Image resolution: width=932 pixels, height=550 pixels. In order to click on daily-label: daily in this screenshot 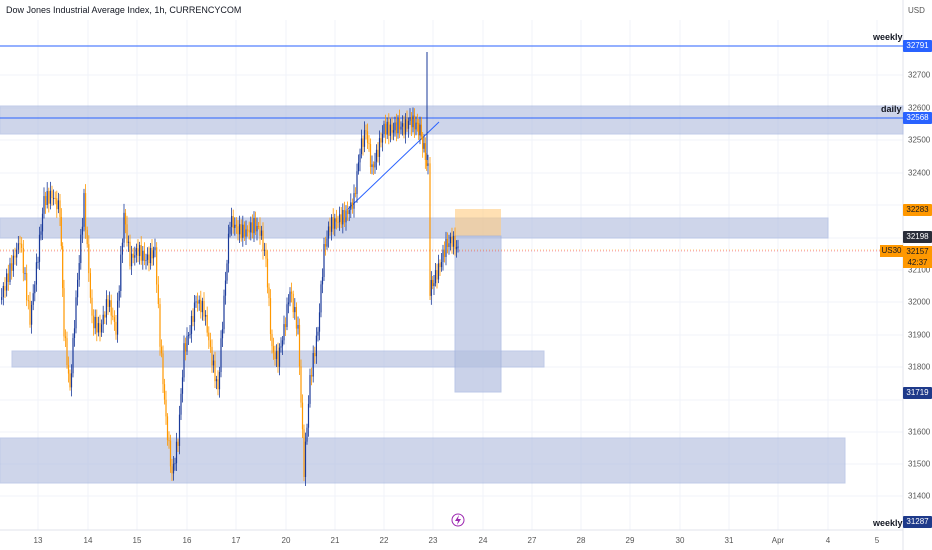, I will do `click(891, 109)`.